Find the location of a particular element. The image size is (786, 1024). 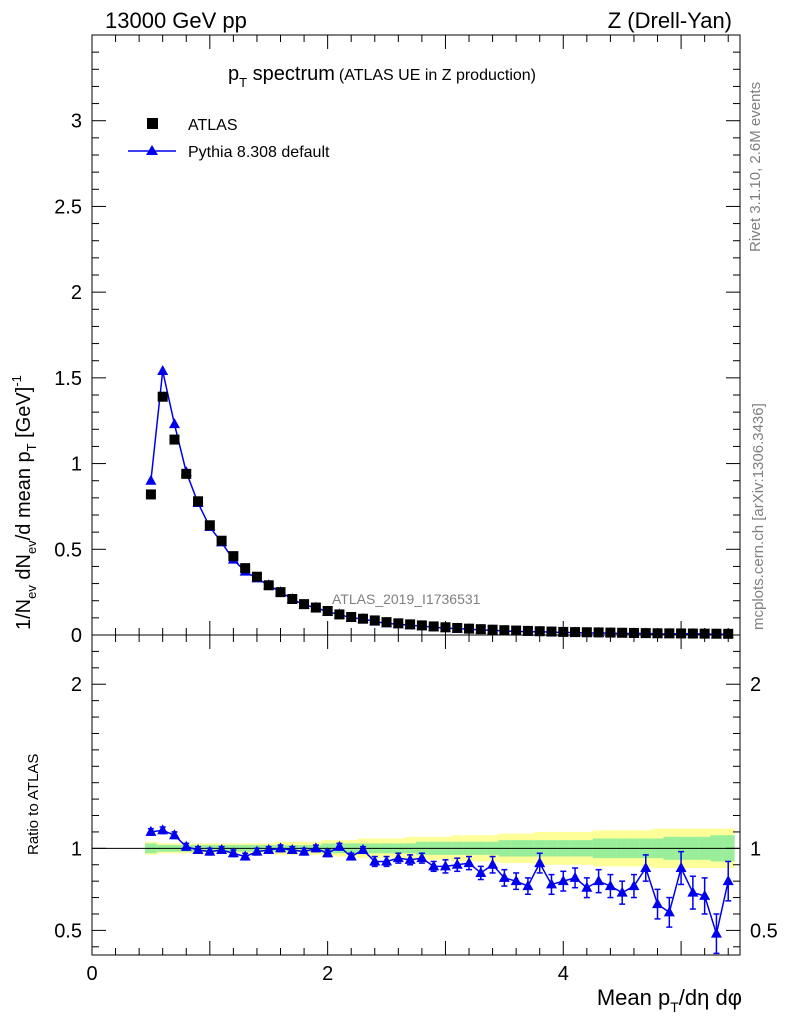

main-y-tick-label: 2.5 is located at coordinates (68, 207).